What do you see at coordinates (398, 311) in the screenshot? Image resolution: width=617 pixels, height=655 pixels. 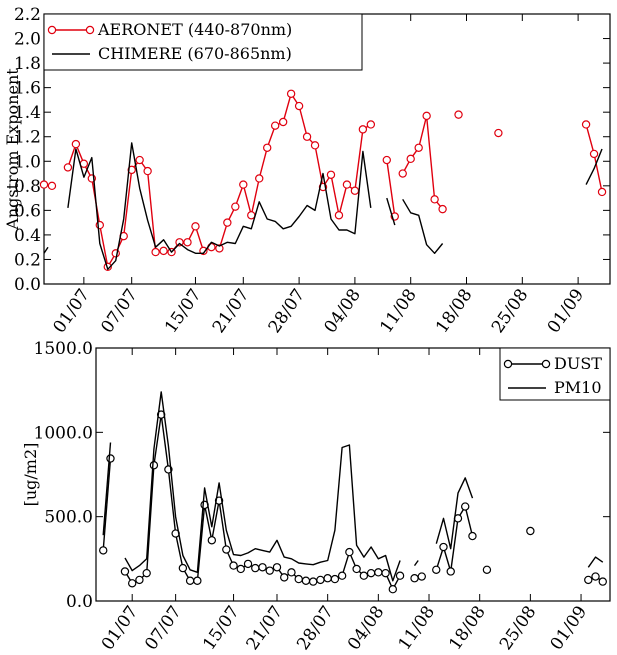 I see `x-tick-label: 11/08` at bounding box center [398, 311].